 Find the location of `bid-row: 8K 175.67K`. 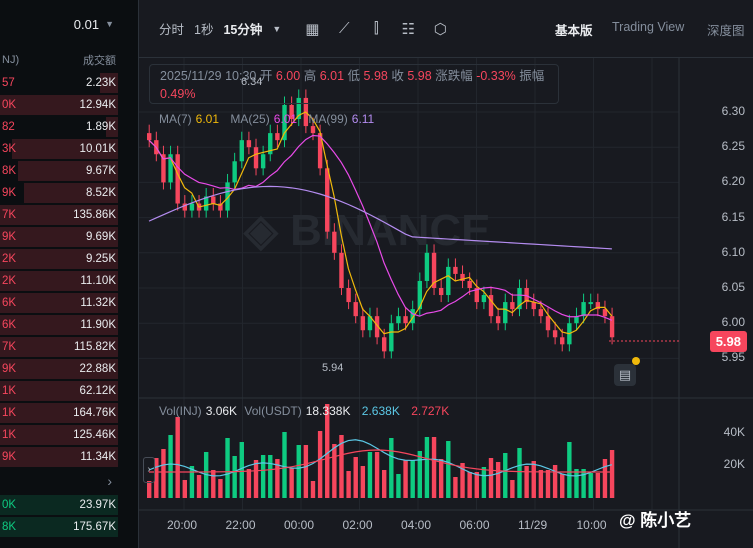

bid-row: 8K 175.67K is located at coordinates (59, 527).